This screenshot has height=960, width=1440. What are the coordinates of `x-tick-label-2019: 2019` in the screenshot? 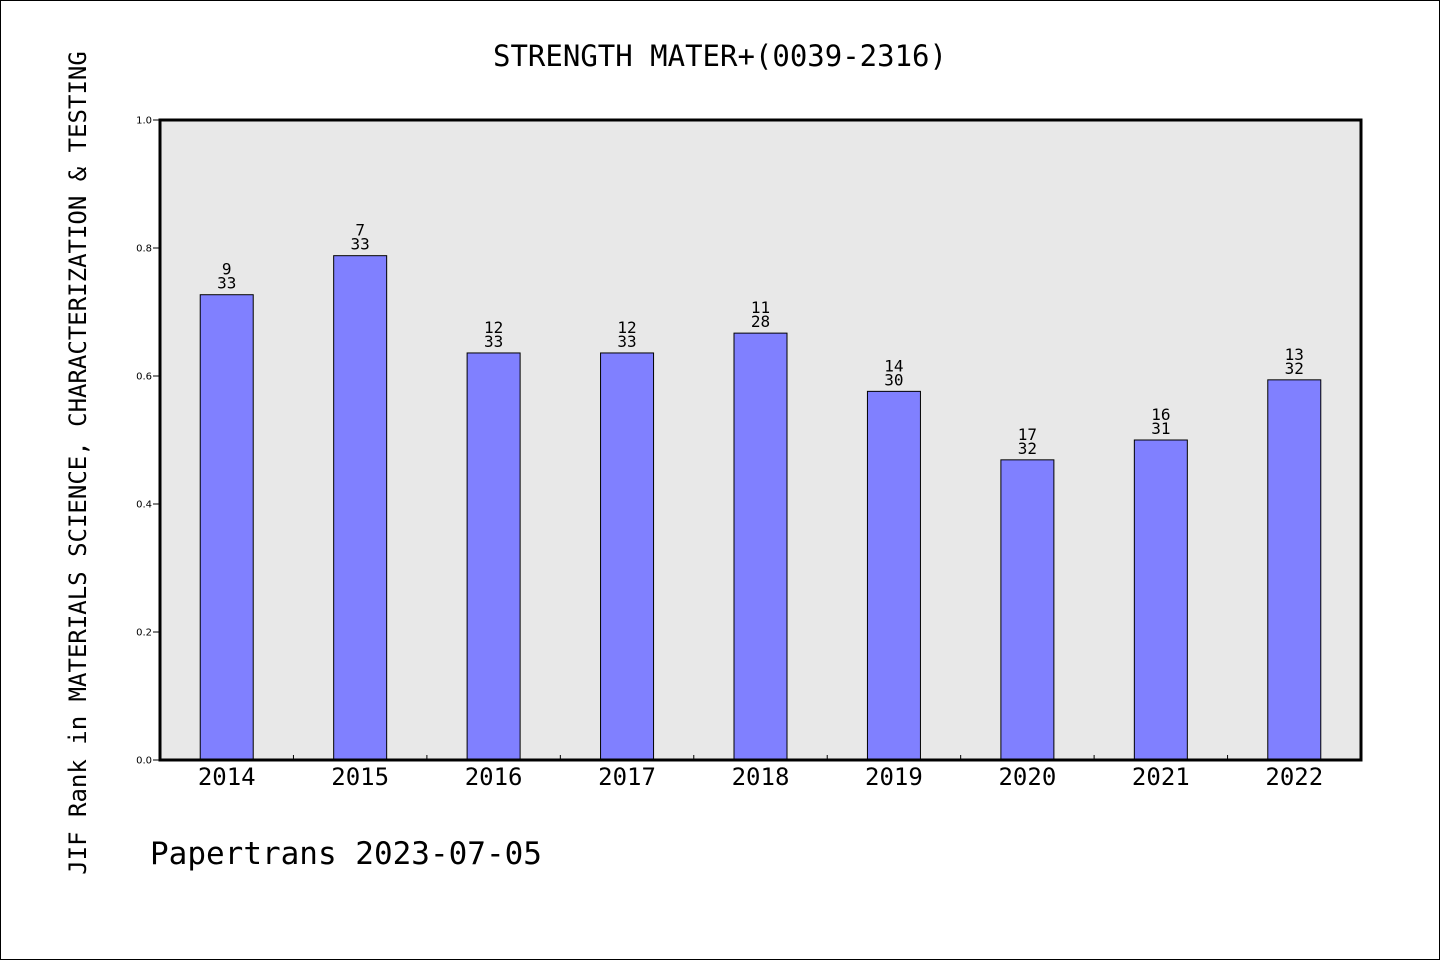 It's located at (894, 777).